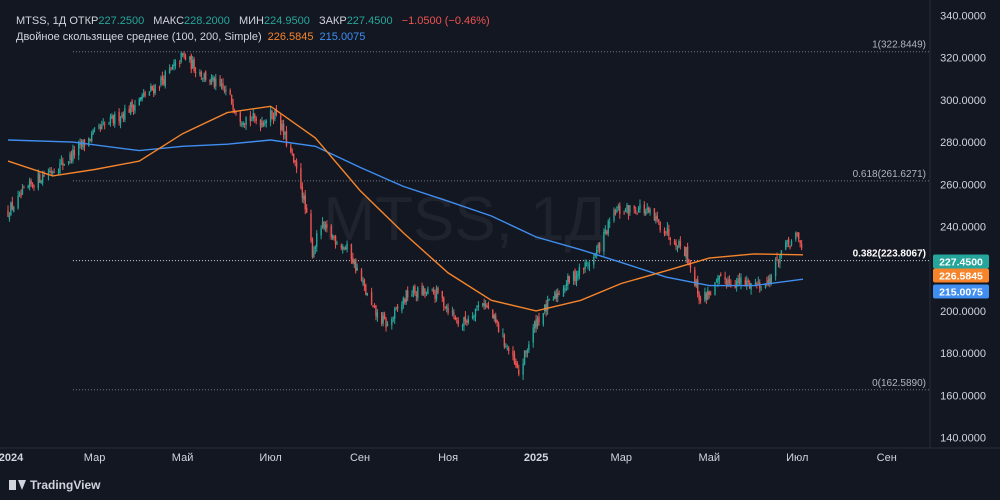 This screenshot has height=500, width=1000. What do you see at coordinates (12, 458) in the screenshot?
I see `x-tick-label: 2024` at bounding box center [12, 458].